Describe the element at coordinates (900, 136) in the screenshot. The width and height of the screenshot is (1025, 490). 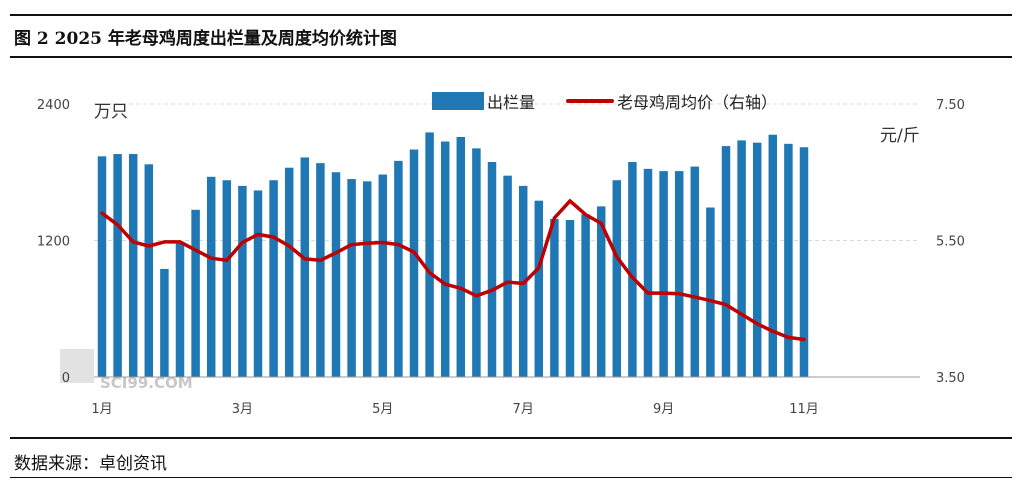
I see `right-axis-unit: 元/斤` at that location.